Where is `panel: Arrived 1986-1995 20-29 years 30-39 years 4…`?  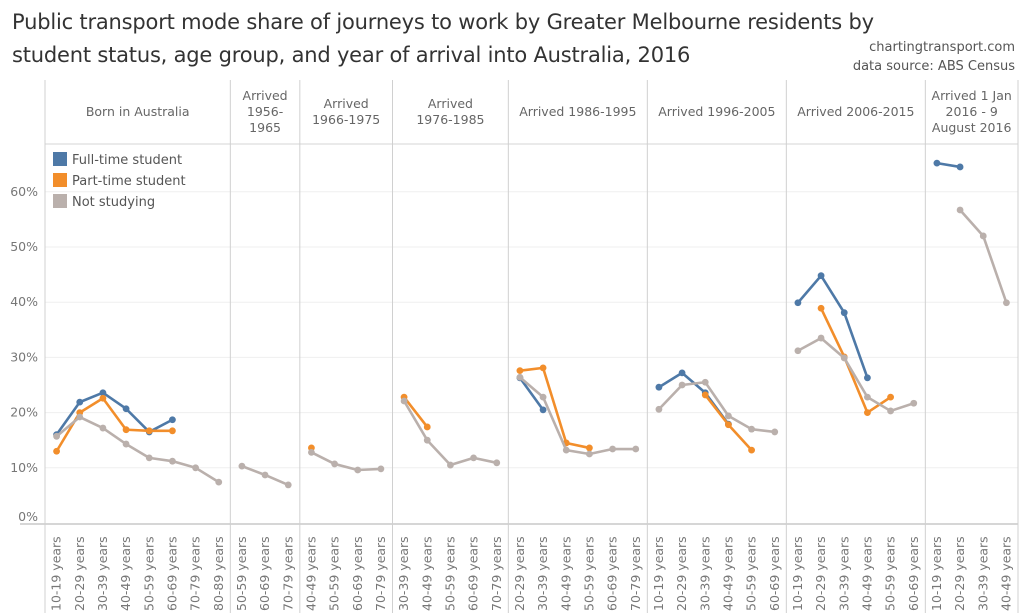
panel: Arrived 1986-1995 20-29 years 30-39 years 4… is located at coordinates (575, 346).